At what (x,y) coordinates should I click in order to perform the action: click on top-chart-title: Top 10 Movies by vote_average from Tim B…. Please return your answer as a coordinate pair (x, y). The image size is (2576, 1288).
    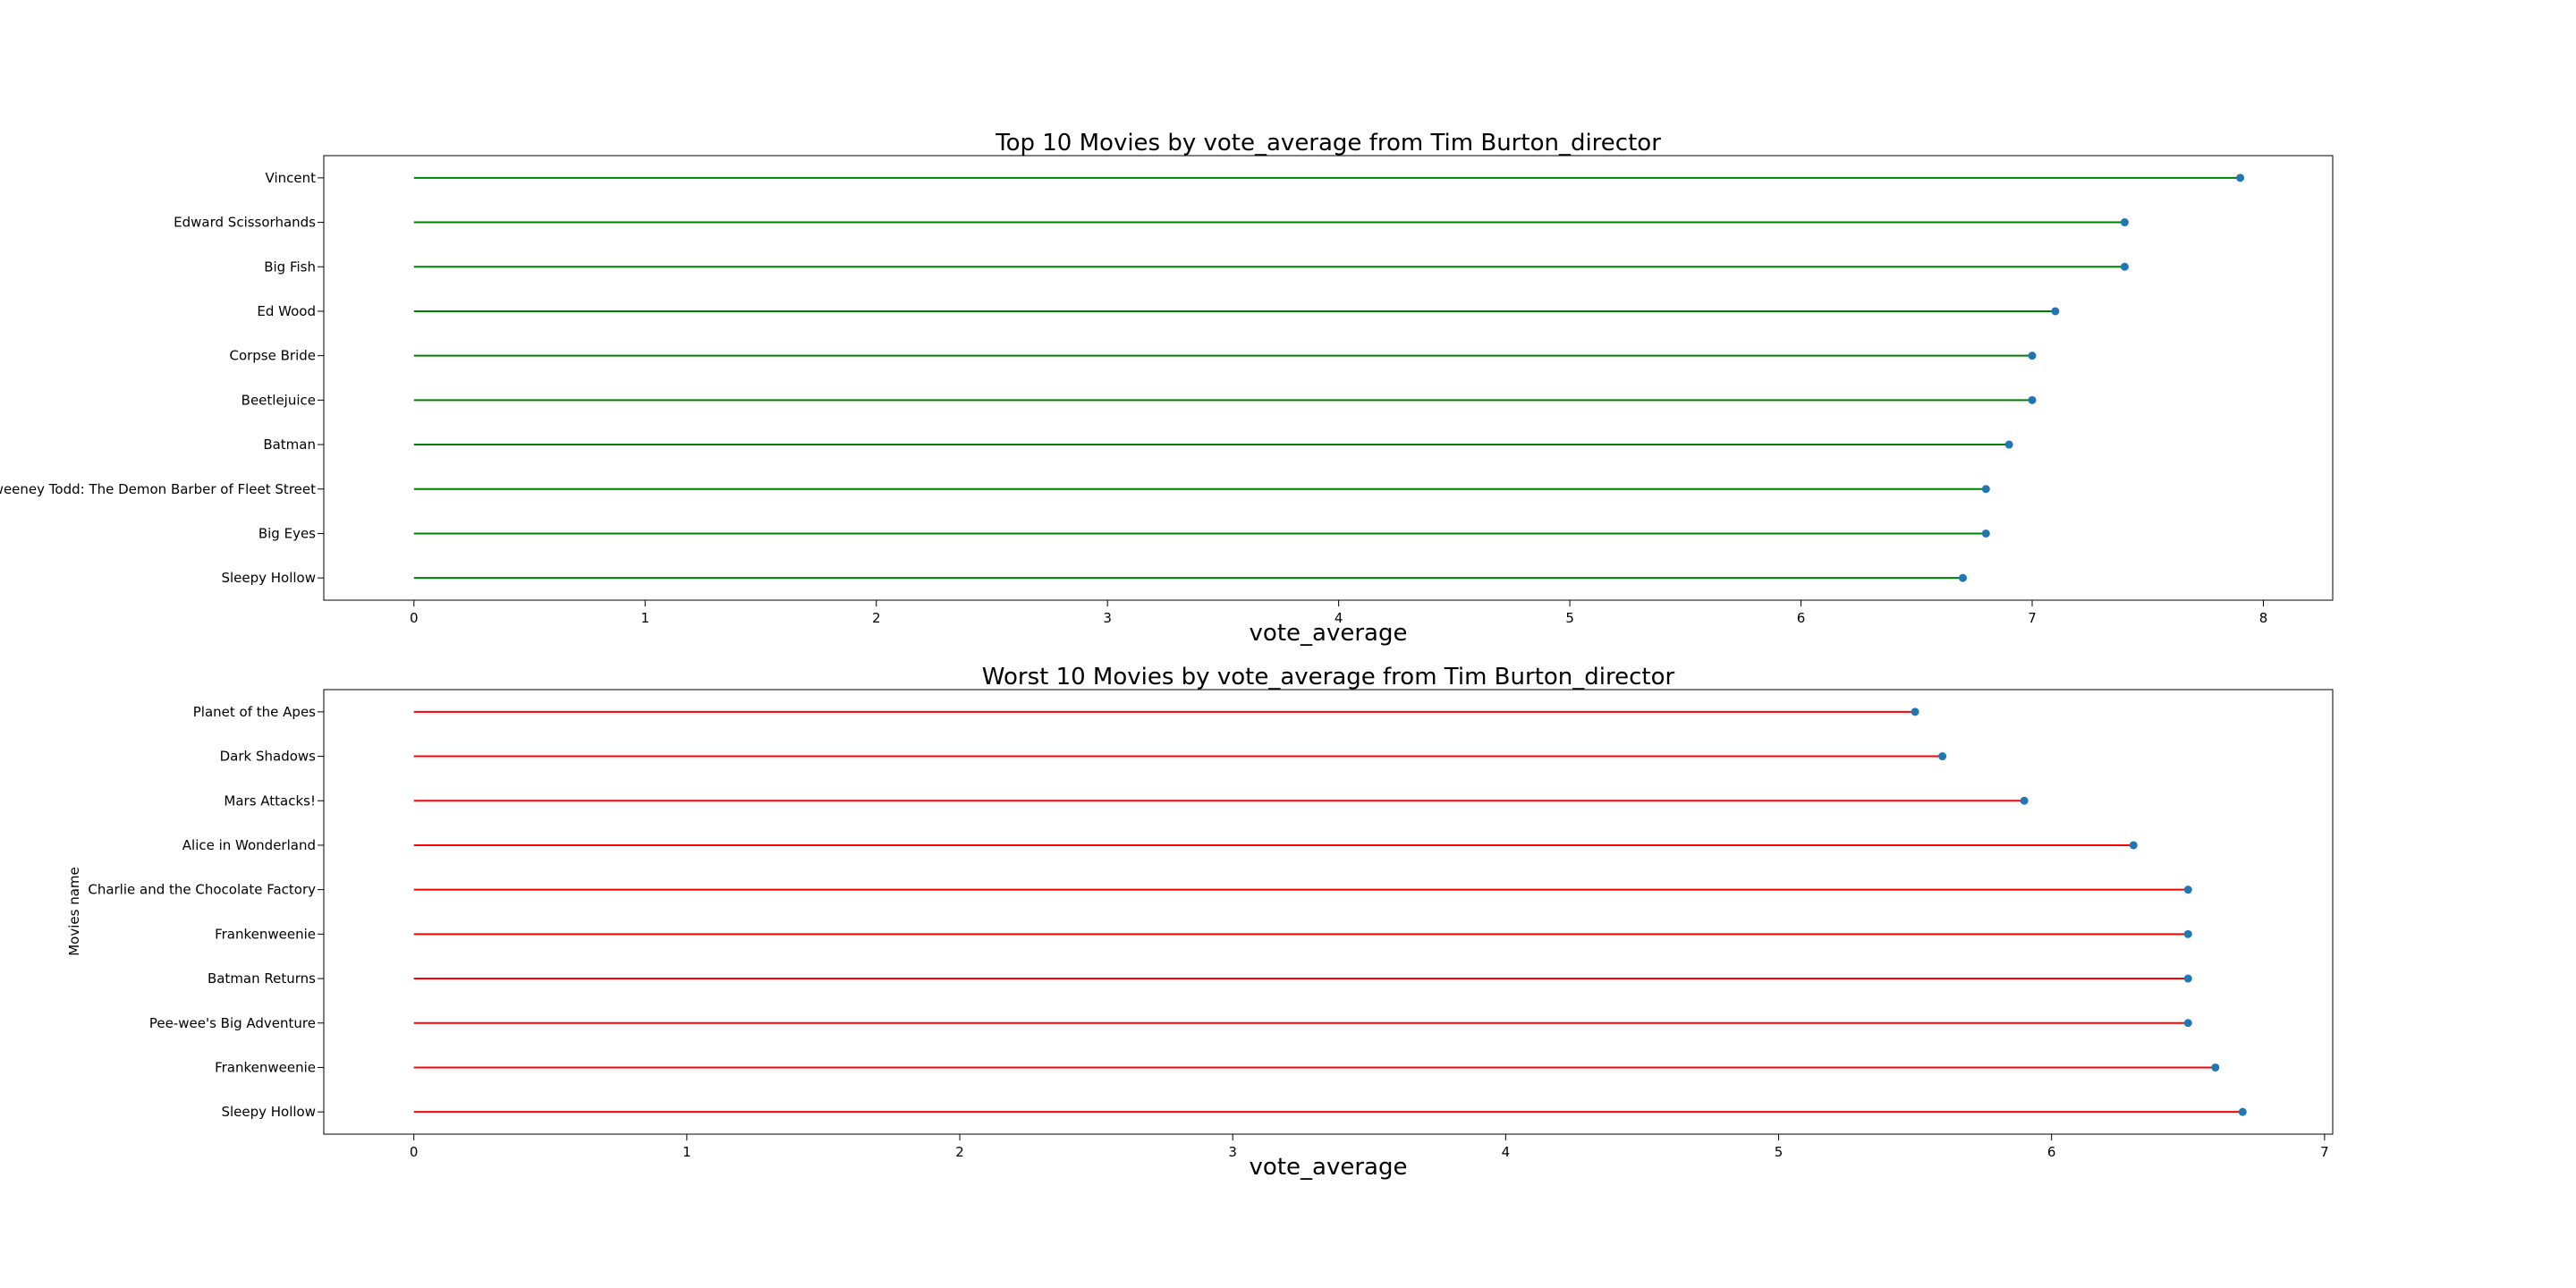
    Looking at the image, I should click on (1328, 143).